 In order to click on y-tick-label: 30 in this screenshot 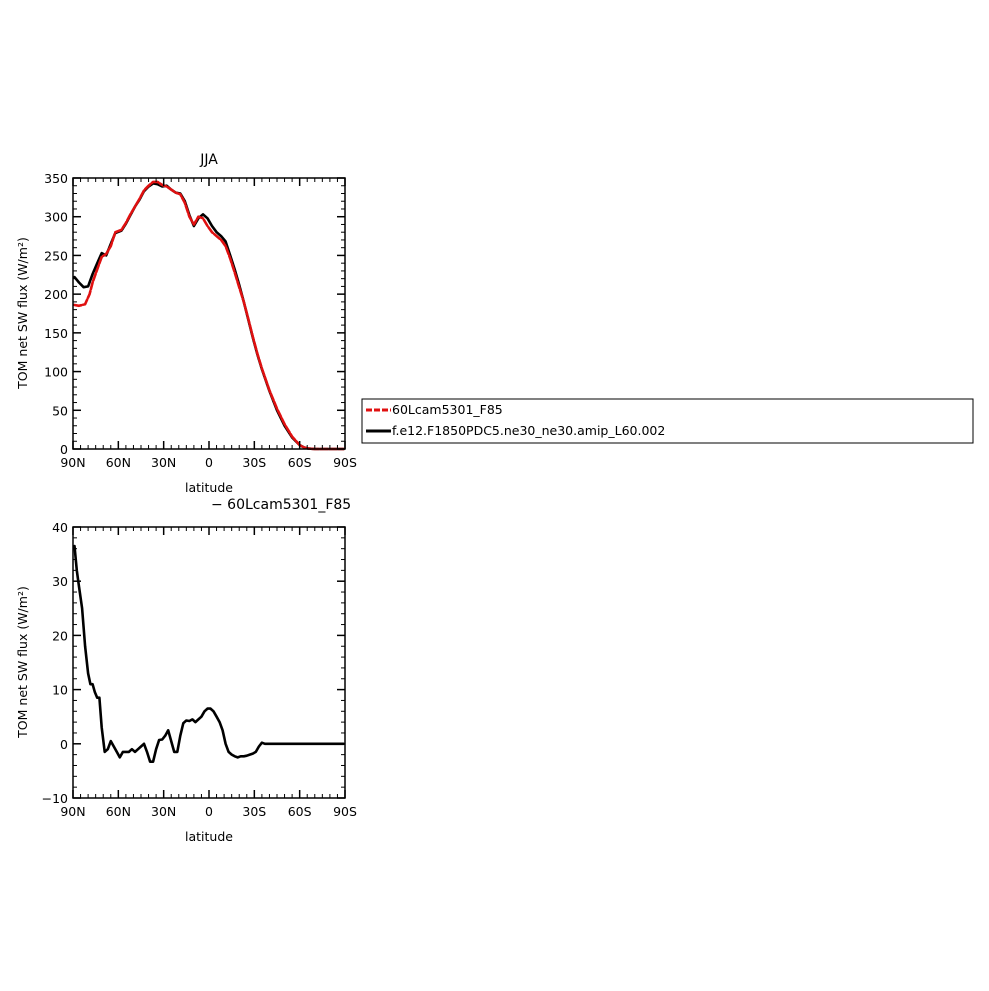, I will do `click(60, 581)`.